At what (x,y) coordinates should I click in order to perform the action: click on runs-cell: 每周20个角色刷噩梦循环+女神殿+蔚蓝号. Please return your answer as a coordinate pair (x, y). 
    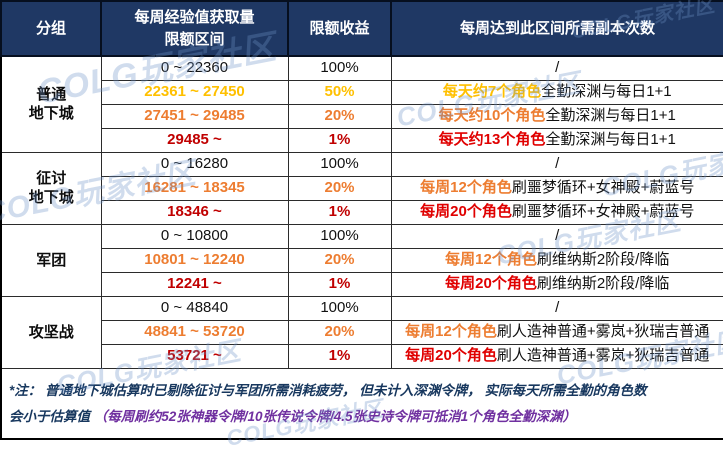
    Looking at the image, I should click on (556, 212).